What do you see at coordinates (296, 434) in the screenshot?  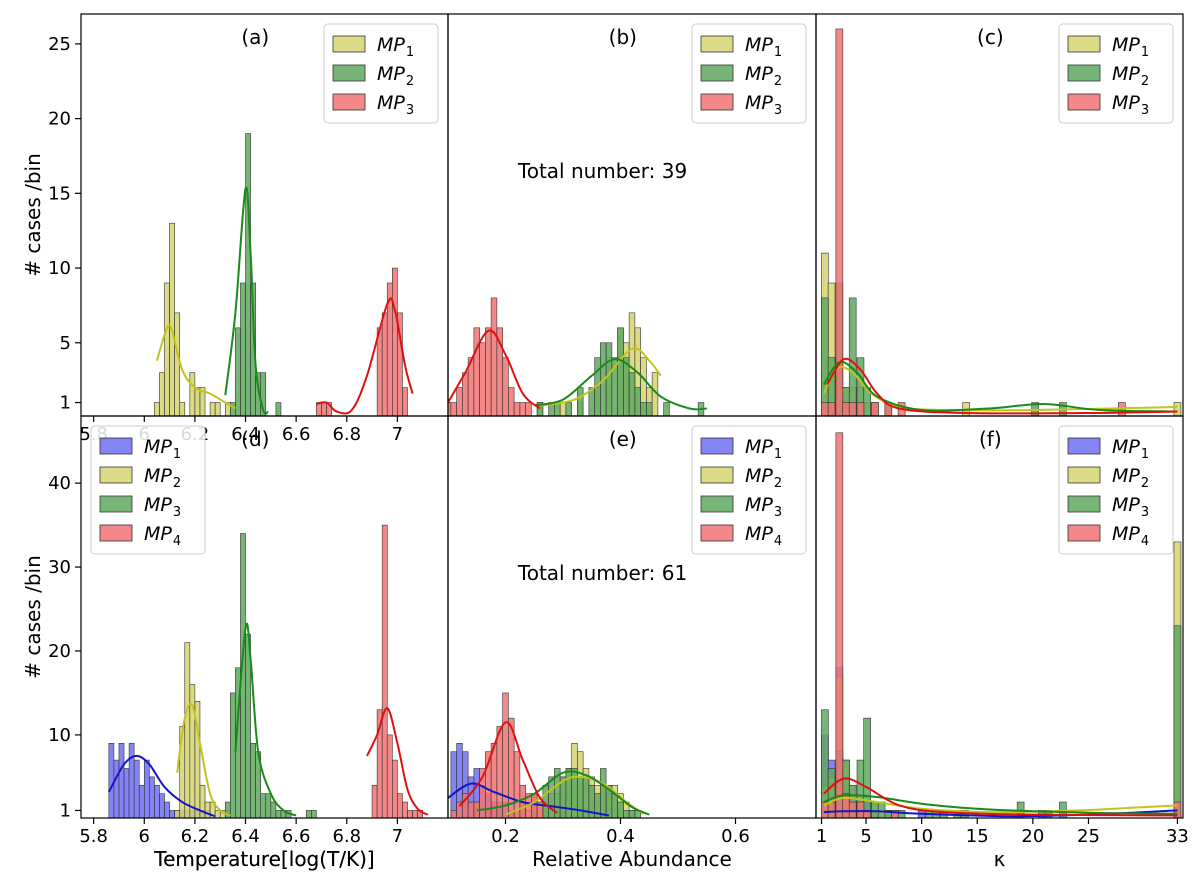 I see `xtick-label-a: 6.6` at bounding box center [296, 434].